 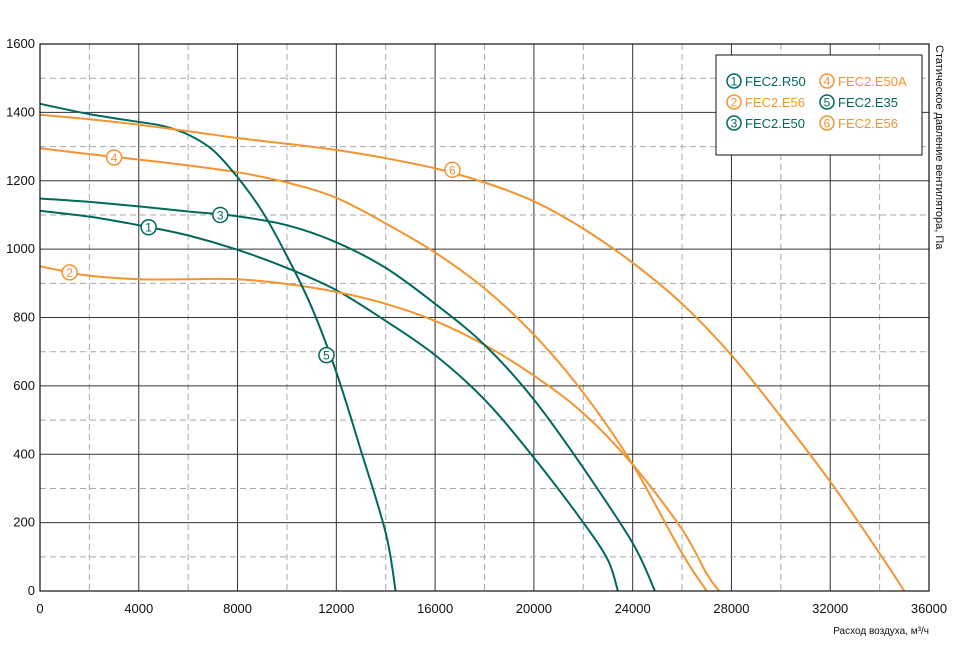 I want to click on marker-number: 1, so click(x=148, y=228).